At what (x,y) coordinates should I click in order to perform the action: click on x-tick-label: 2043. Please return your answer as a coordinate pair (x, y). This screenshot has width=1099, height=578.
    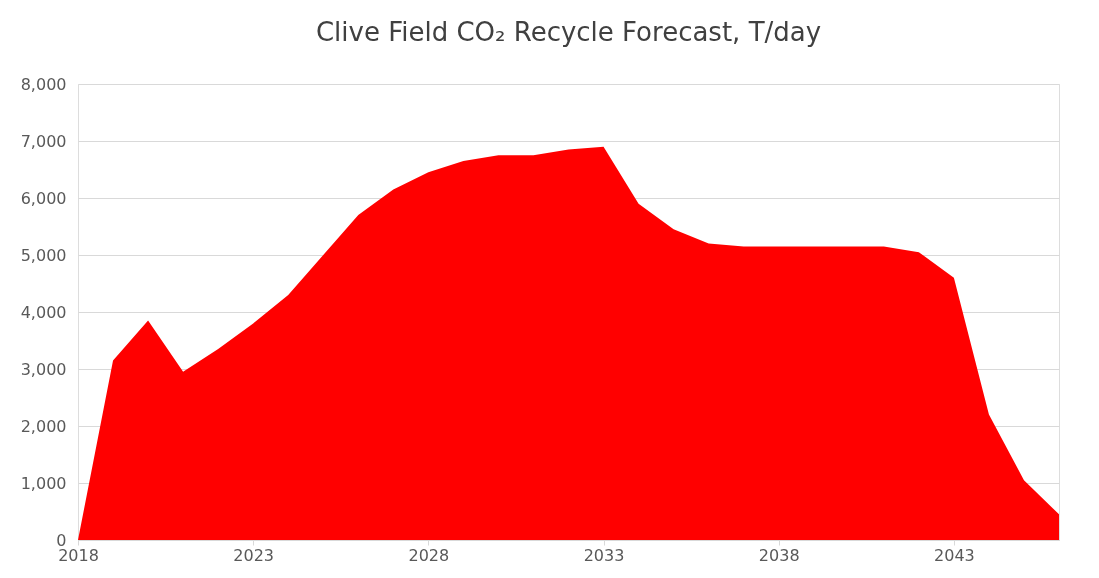
    Looking at the image, I should click on (954, 555).